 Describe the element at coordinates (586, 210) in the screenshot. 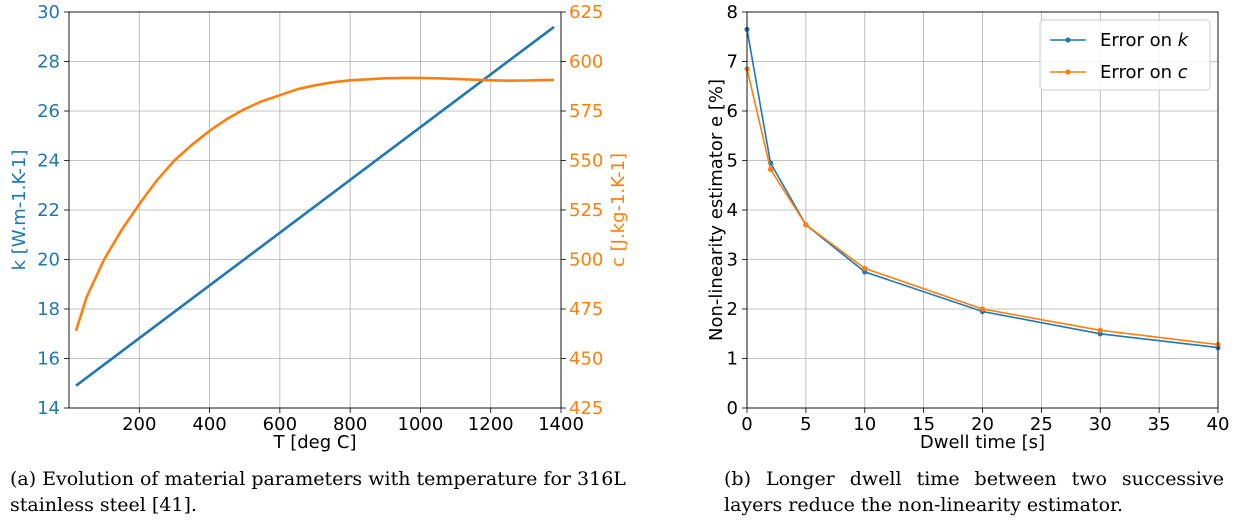

I see `y2-tick-label: 525` at that location.